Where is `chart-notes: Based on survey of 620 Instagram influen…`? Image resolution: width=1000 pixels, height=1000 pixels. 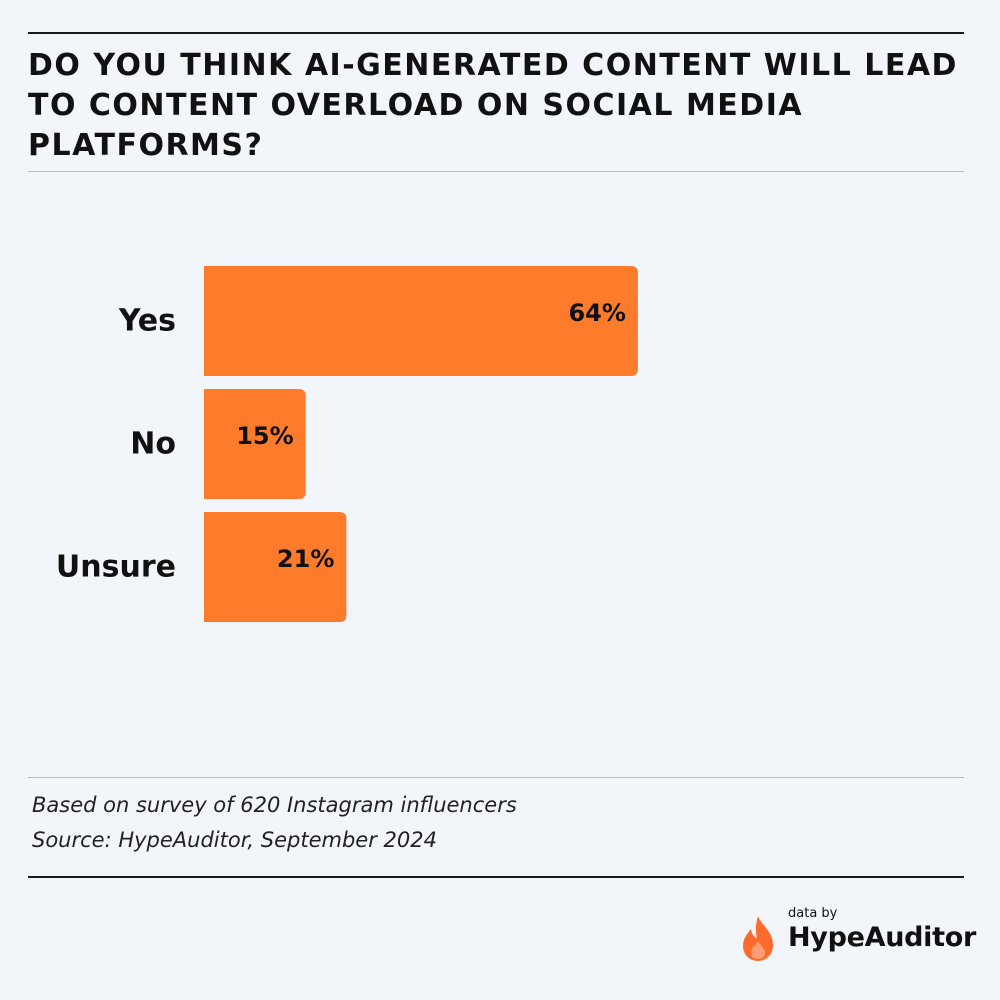 chart-notes: Based on survey of 620 Instagram influen… is located at coordinates (274, 823).